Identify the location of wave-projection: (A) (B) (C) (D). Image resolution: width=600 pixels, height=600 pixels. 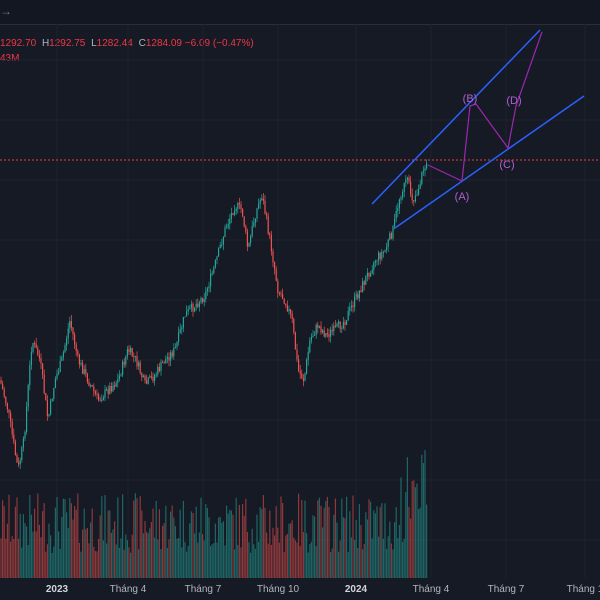
(485, 117).